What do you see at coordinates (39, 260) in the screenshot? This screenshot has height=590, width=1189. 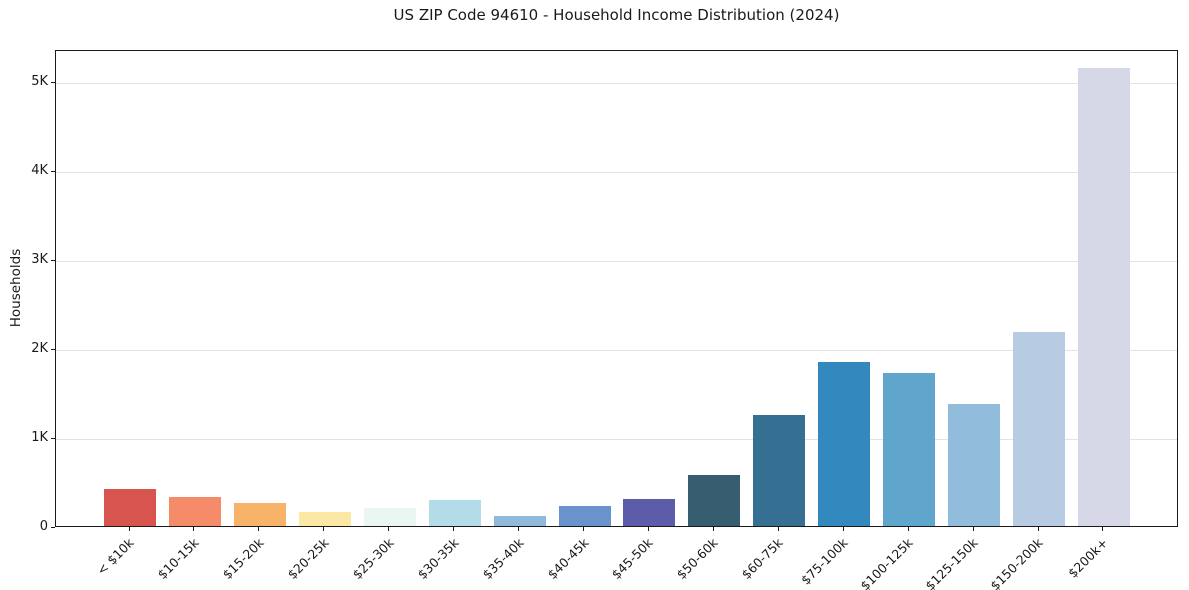 I see `y-tick-label: 3K` at bounding box center [39, 260].